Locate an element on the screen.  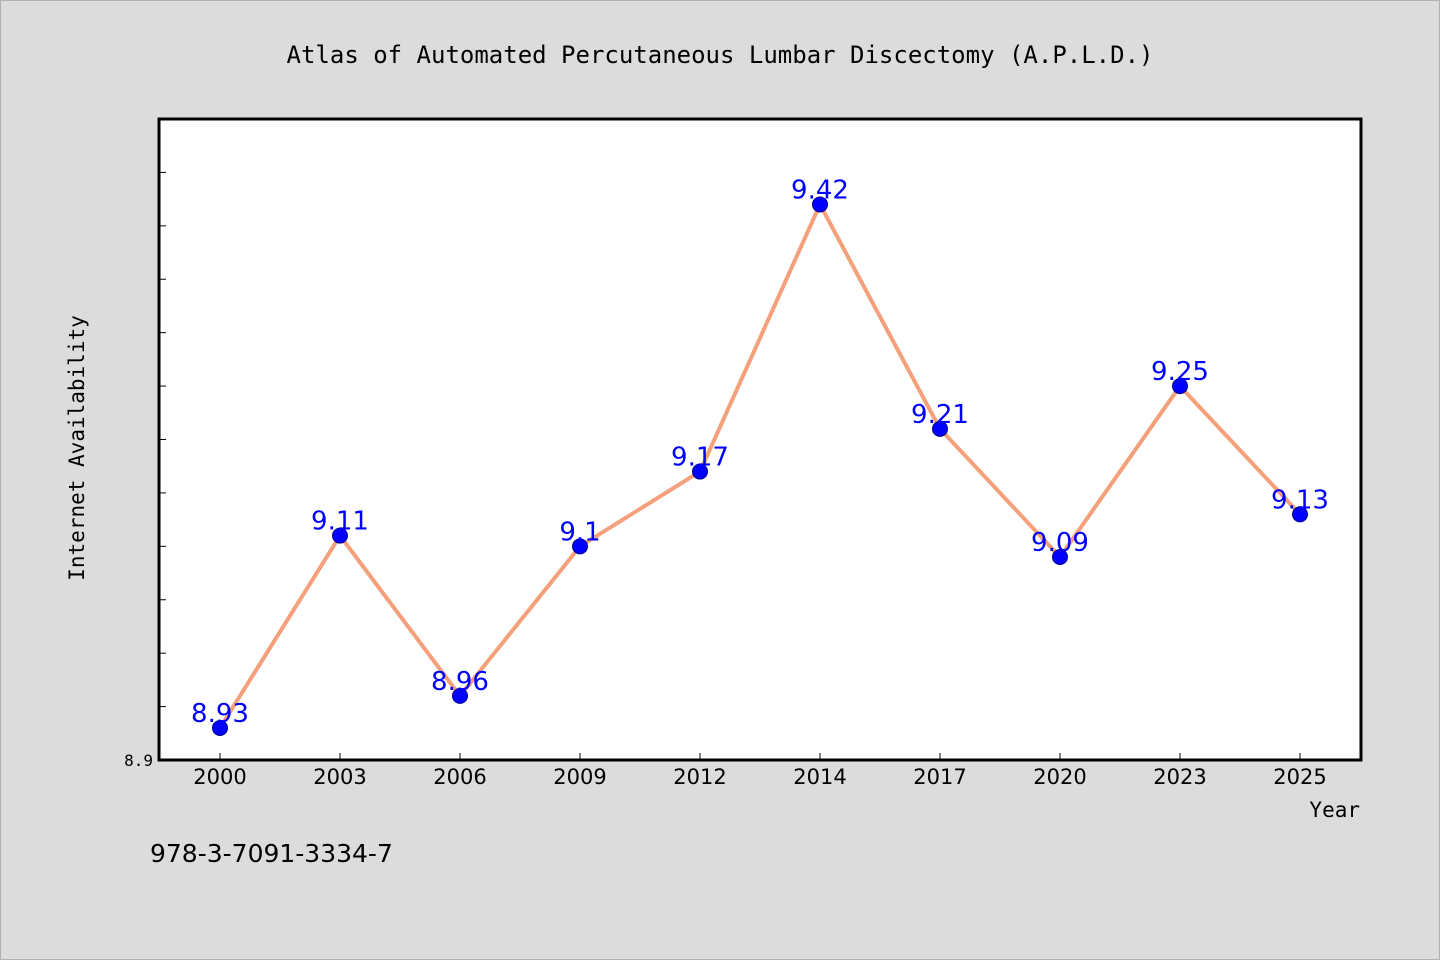
x-tick-label: 2003 is located at coordinates (339, 777).